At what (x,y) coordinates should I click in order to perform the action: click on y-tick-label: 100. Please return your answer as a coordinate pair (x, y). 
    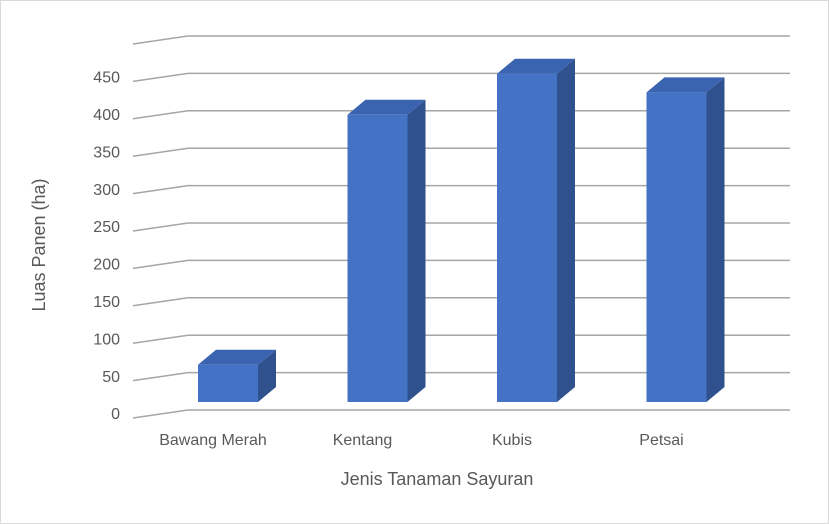
    Looking at the image, I should click on (106, 339).